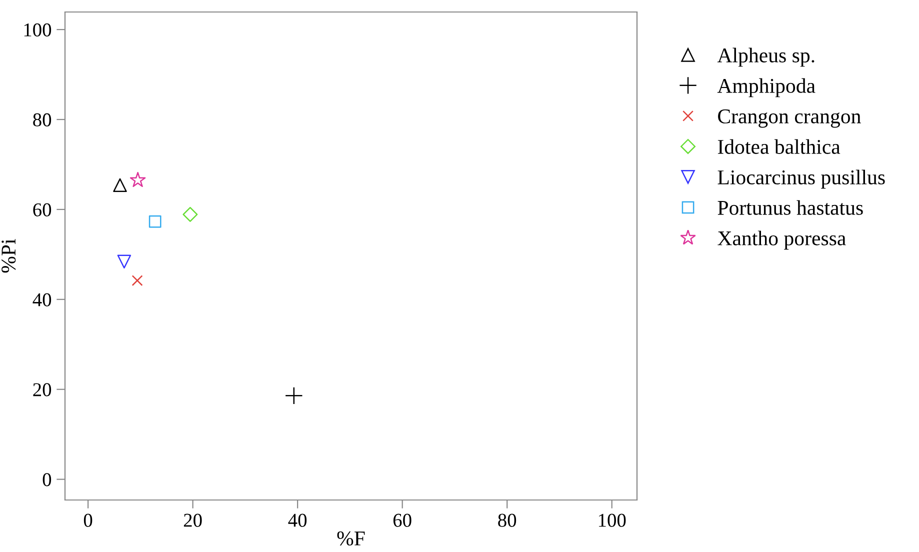  What do you see at coordinates (766, 88) in the screenshot?
I see `legend-label: Amphipoda` at bounding box center [766, 88].